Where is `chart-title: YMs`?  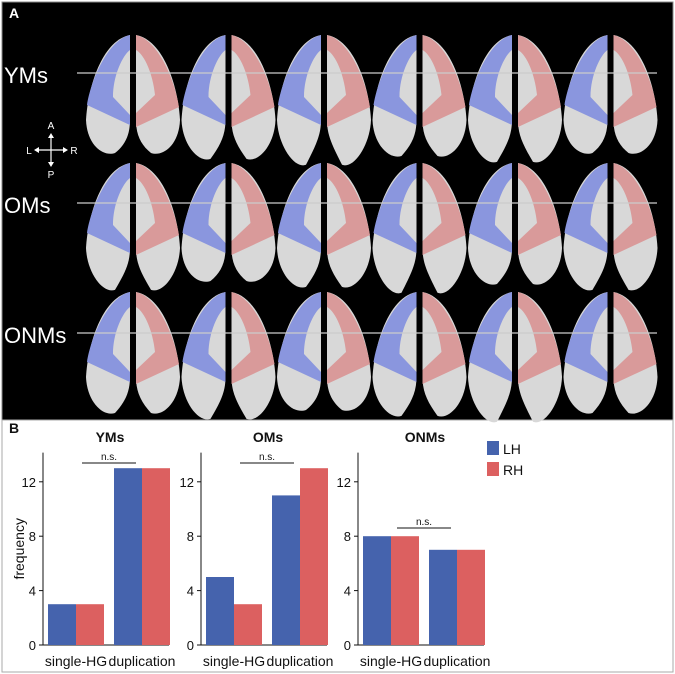 chart-title: YMs is located at coordinates (110, 437).